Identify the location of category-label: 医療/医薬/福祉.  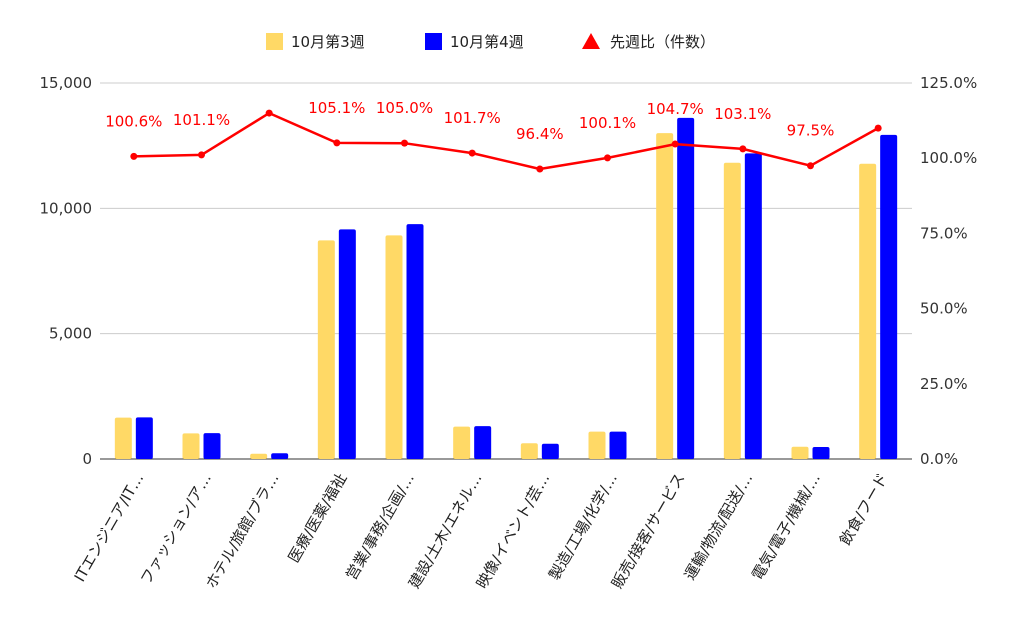
(318, 518).